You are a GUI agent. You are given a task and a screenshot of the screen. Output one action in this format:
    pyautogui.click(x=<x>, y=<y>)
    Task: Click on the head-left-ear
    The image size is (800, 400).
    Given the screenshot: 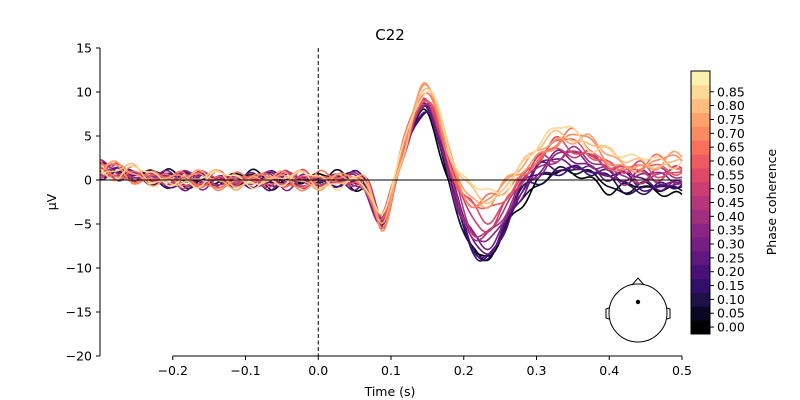 What is the action you would take?
    pyautogui.click(x=607, y=313)
    